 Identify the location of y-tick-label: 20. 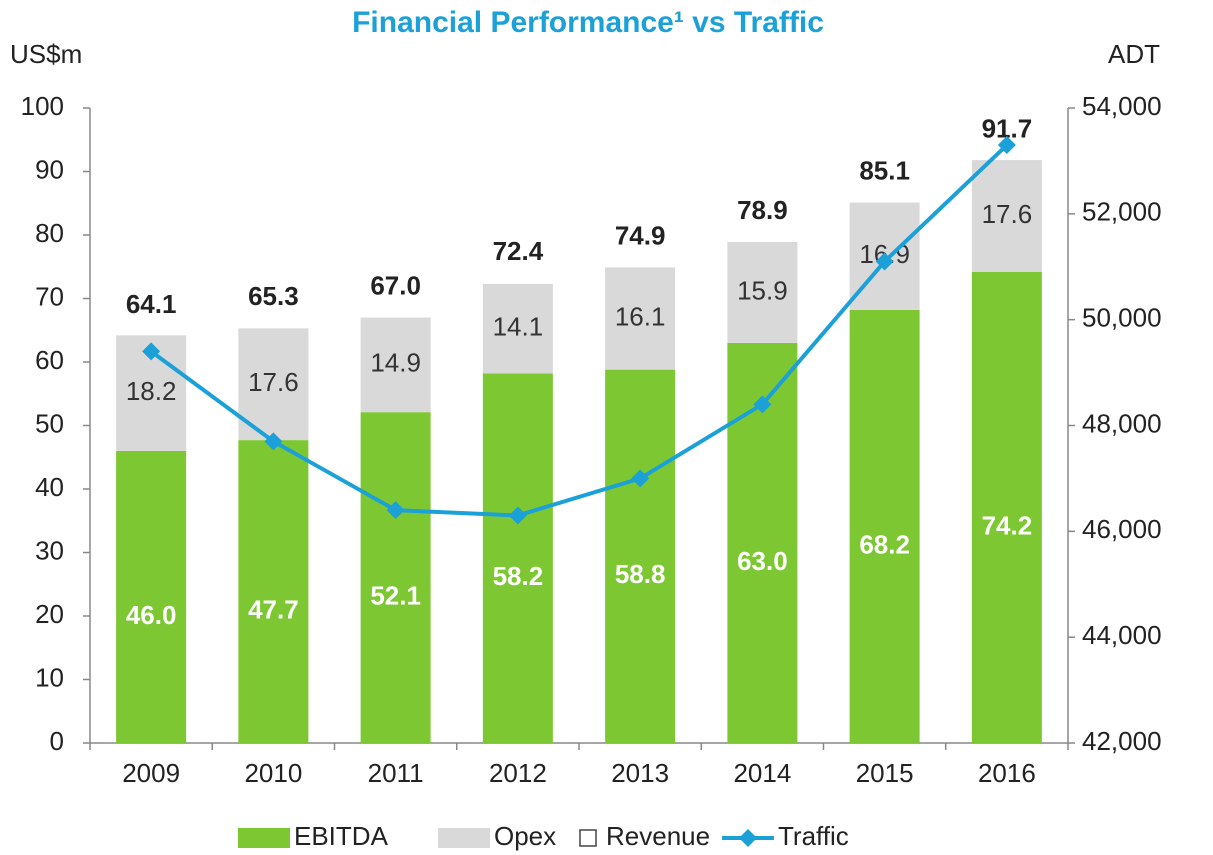
(49, 614).